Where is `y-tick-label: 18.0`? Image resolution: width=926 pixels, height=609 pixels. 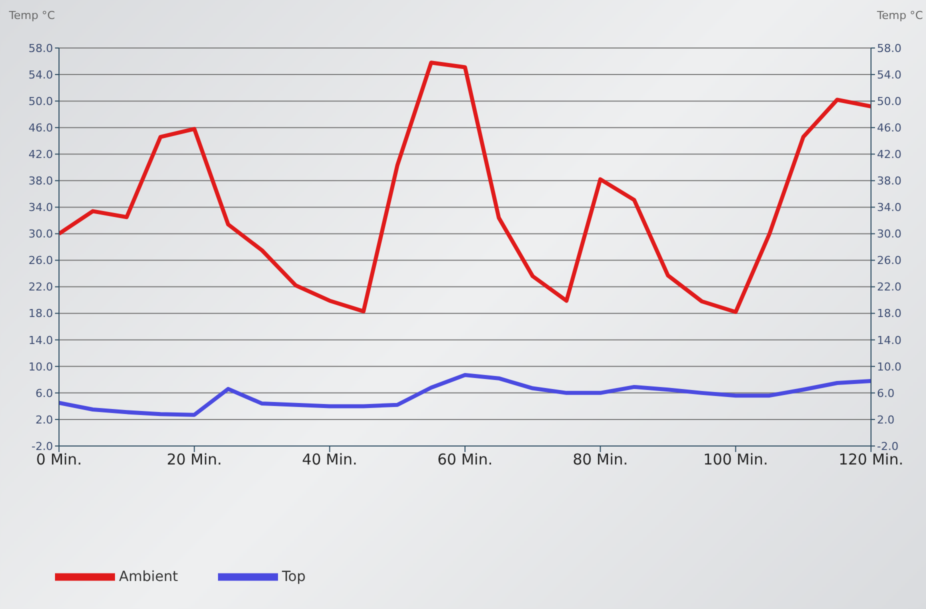
y-tick-label: 18.0 is located at coordinates (40, 313).